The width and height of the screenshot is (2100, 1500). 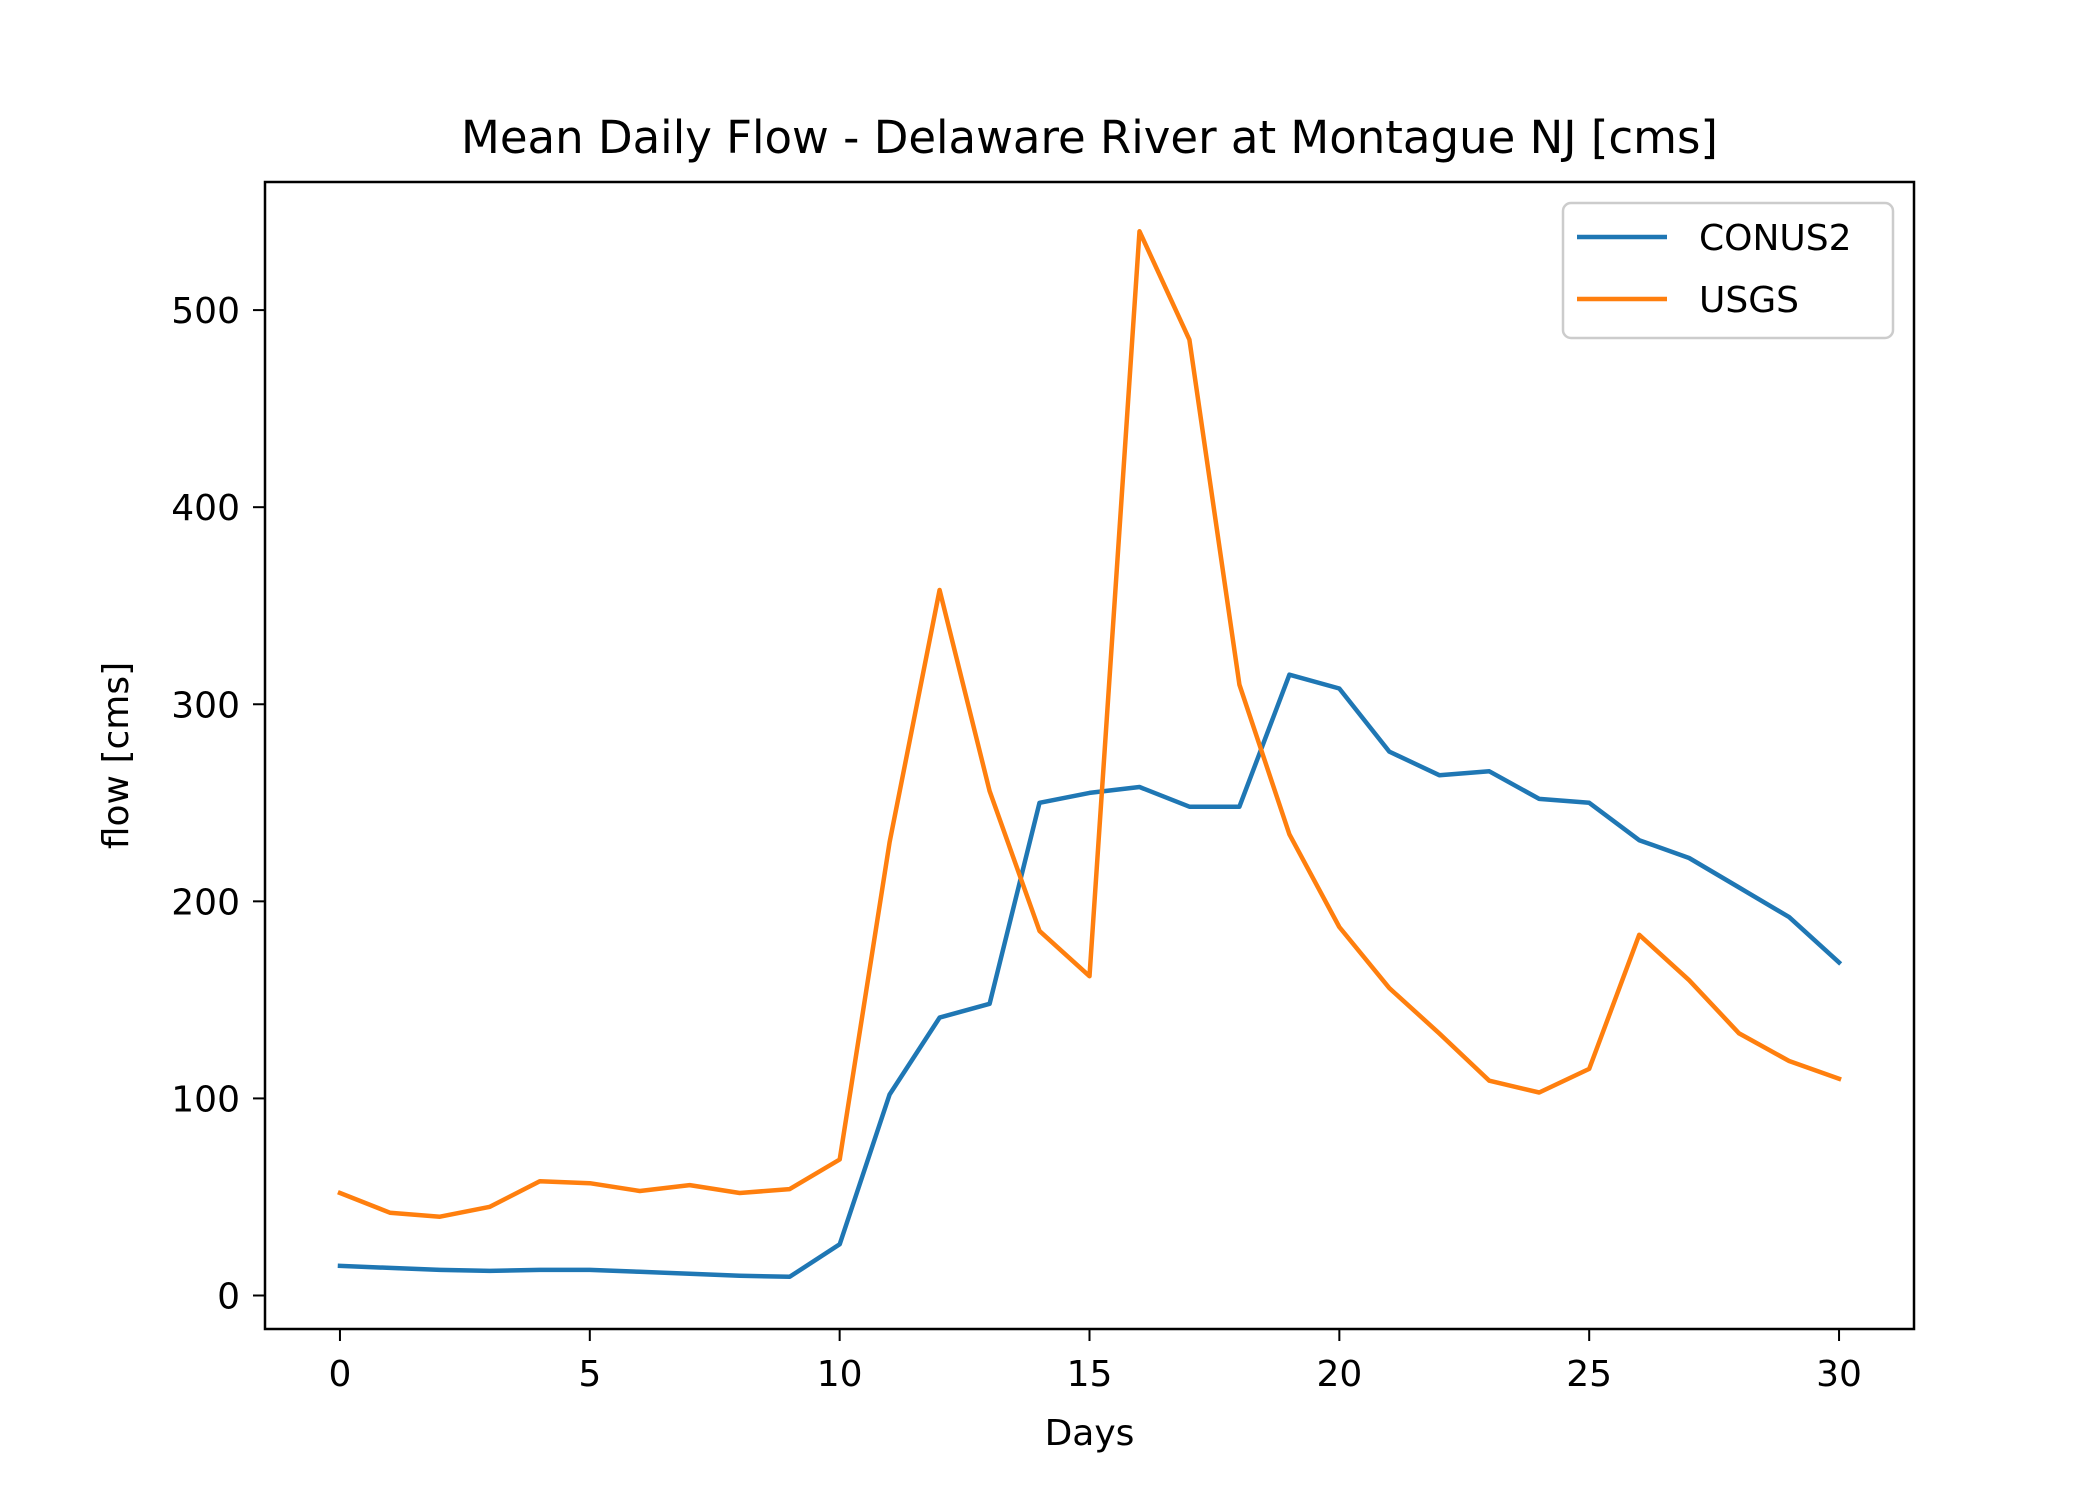 What do you see at coordinates (205, 508) in the screenshot?
I see `y-tick-label: 400` at bounding box center [205, 508].